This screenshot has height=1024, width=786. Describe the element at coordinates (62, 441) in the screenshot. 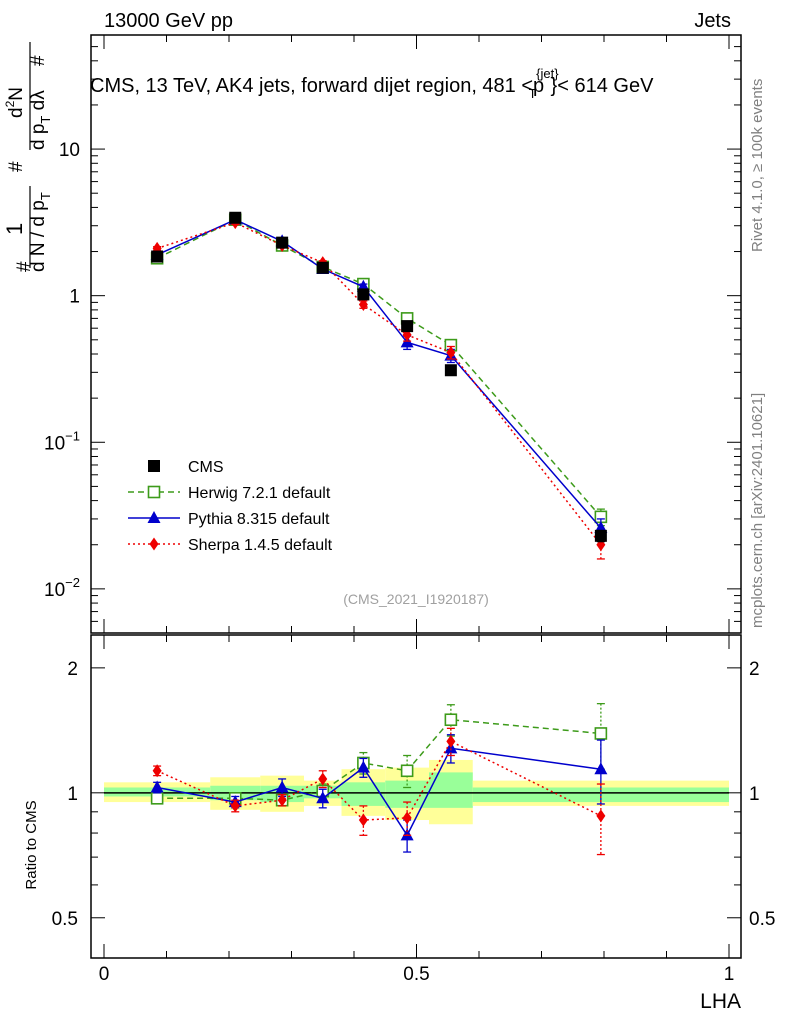

I see `main-y-tick-label: 10⁻¹` at that location.